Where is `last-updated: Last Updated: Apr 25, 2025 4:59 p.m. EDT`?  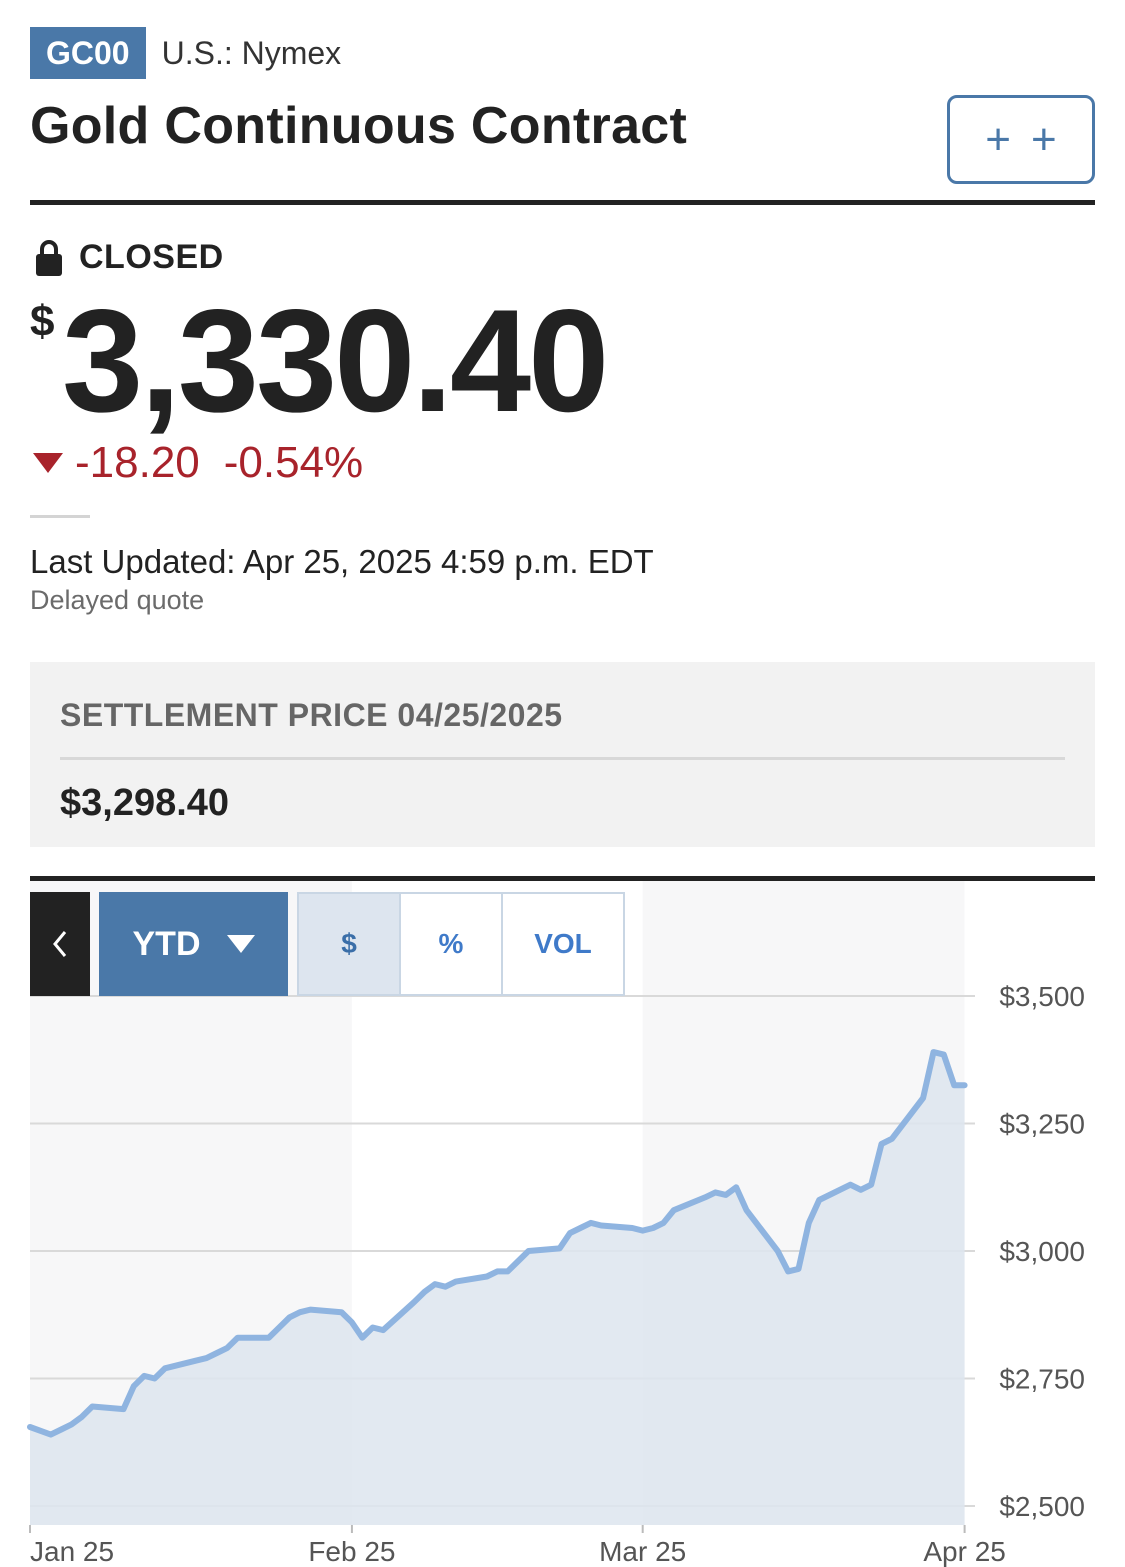 last-updated: Last Updated: Apr 25, 2025 4:59 p.m. EDT is located at coordinates (342, 561).